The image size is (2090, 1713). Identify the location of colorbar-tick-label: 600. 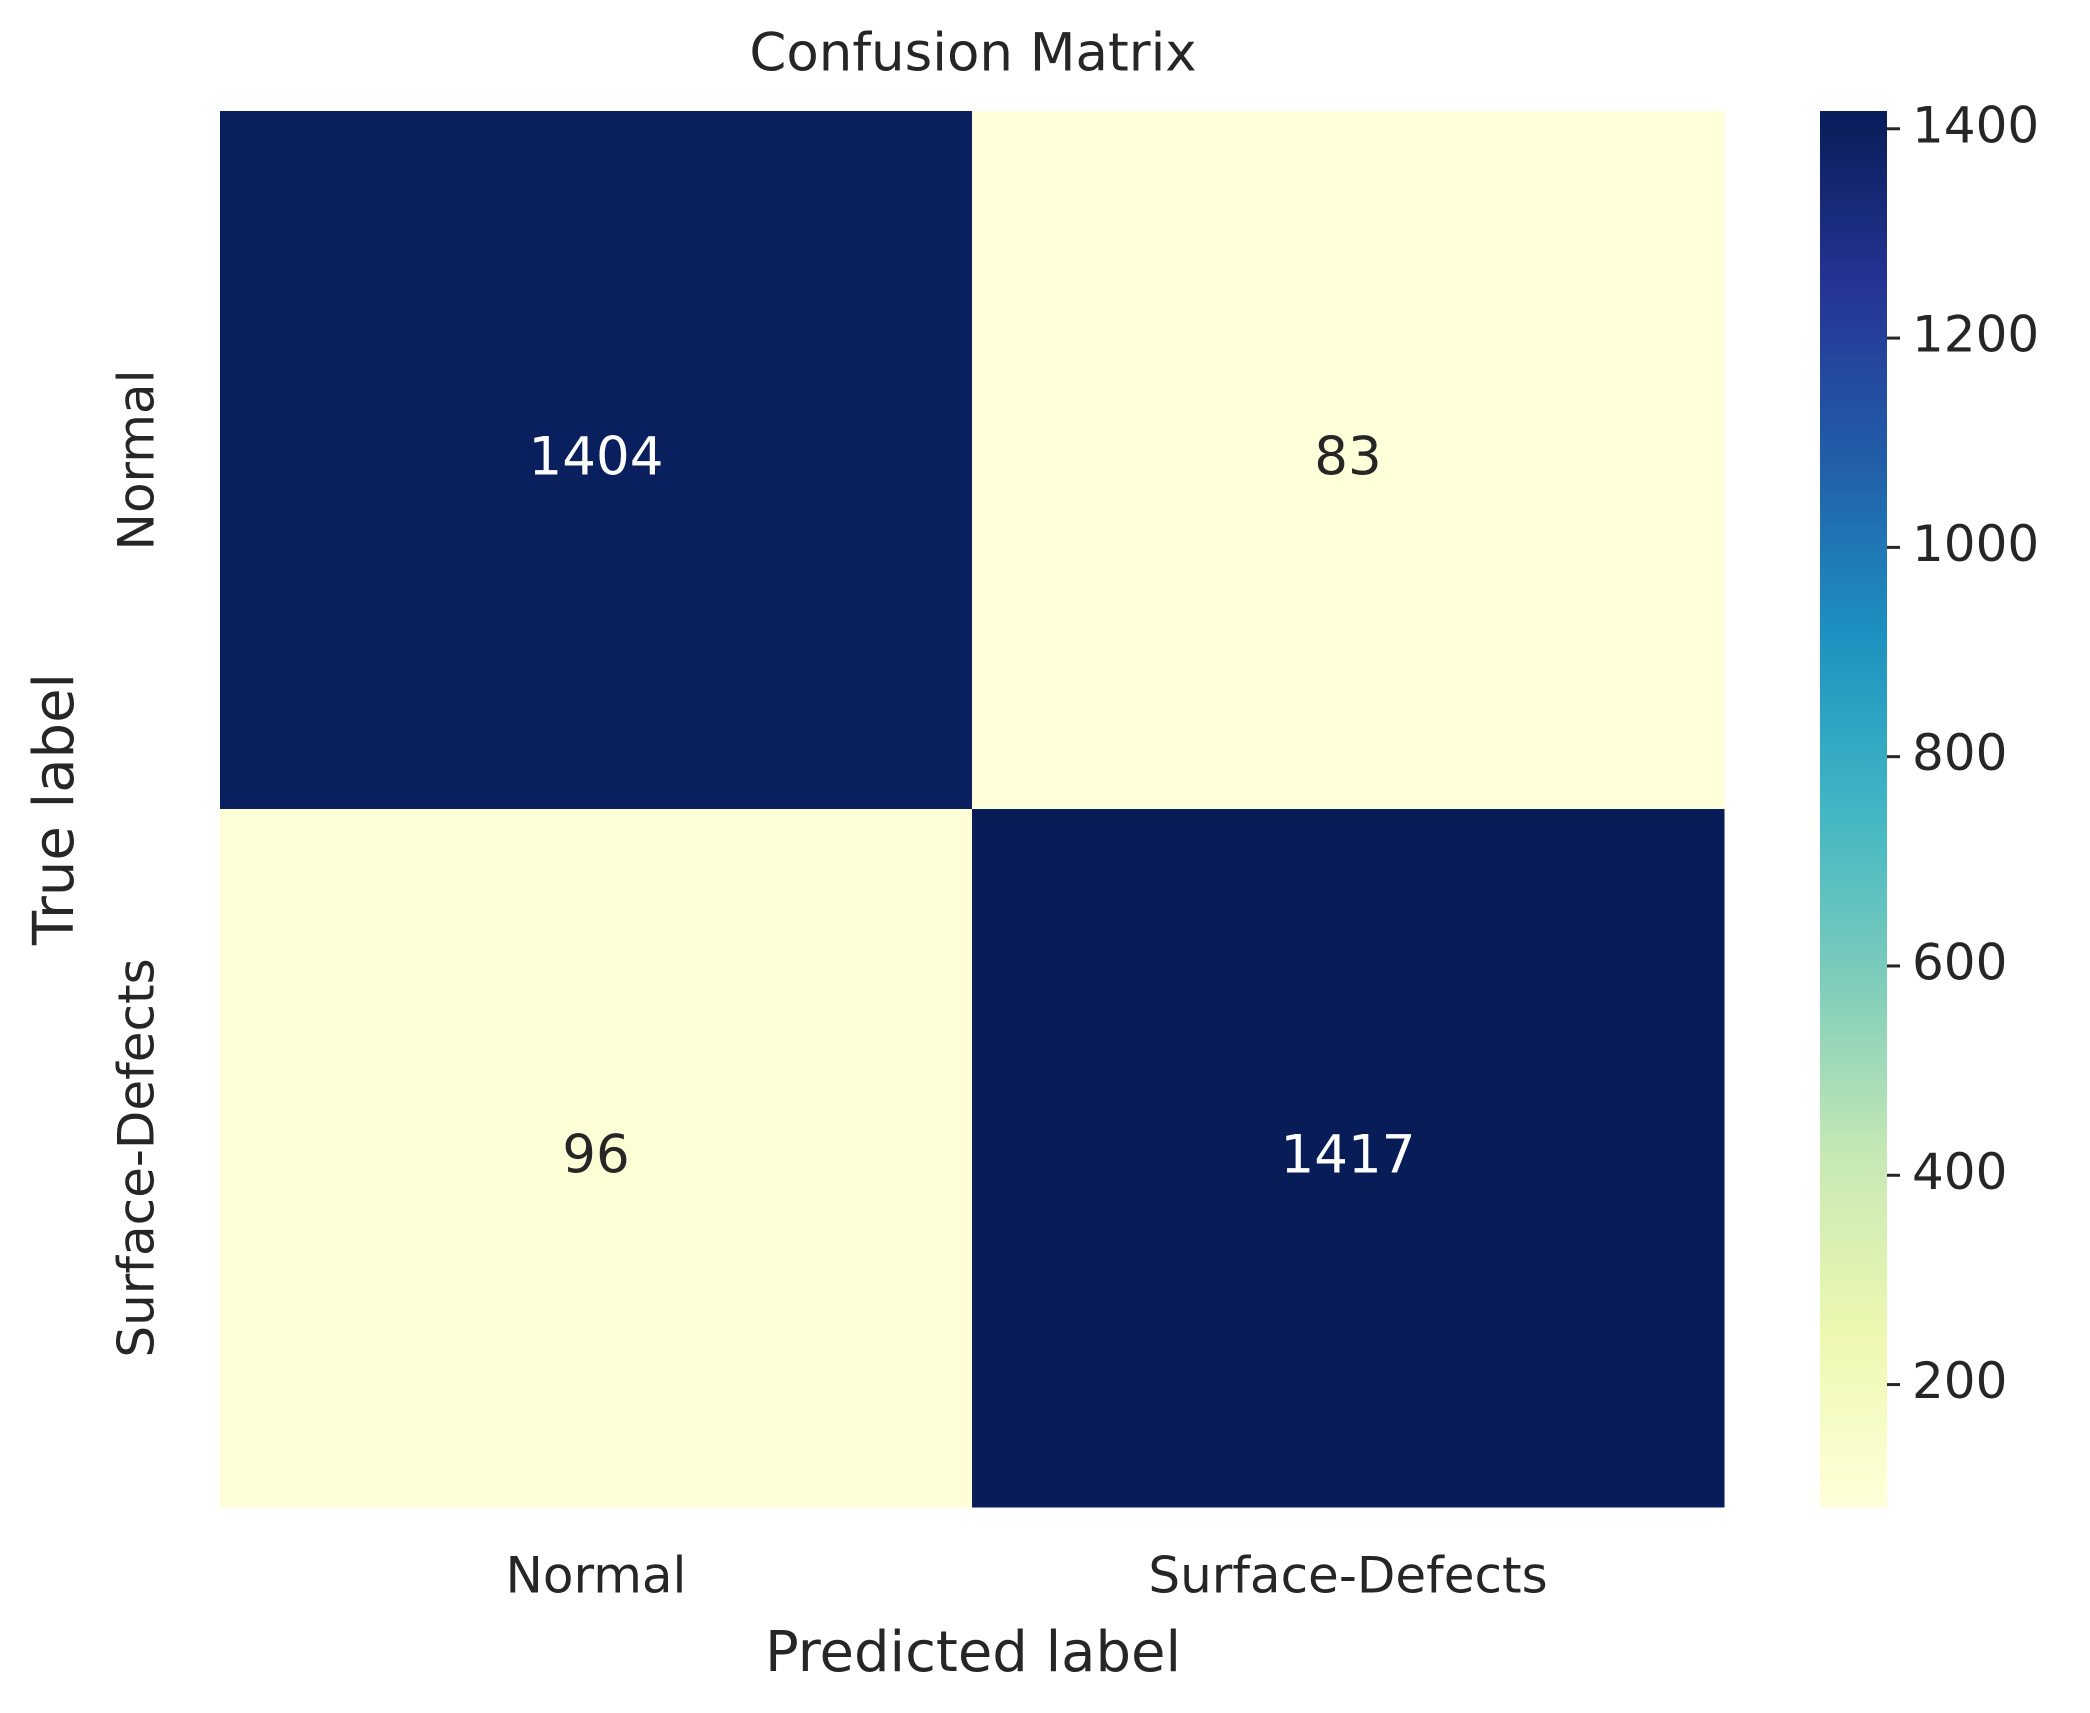
(1959, 962).